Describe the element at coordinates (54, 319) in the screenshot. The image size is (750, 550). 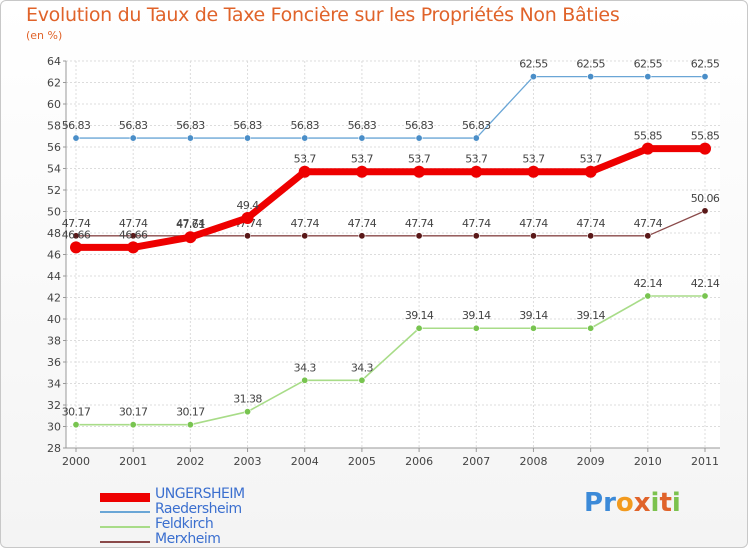
I see `y-tick-label: 40` at that location.